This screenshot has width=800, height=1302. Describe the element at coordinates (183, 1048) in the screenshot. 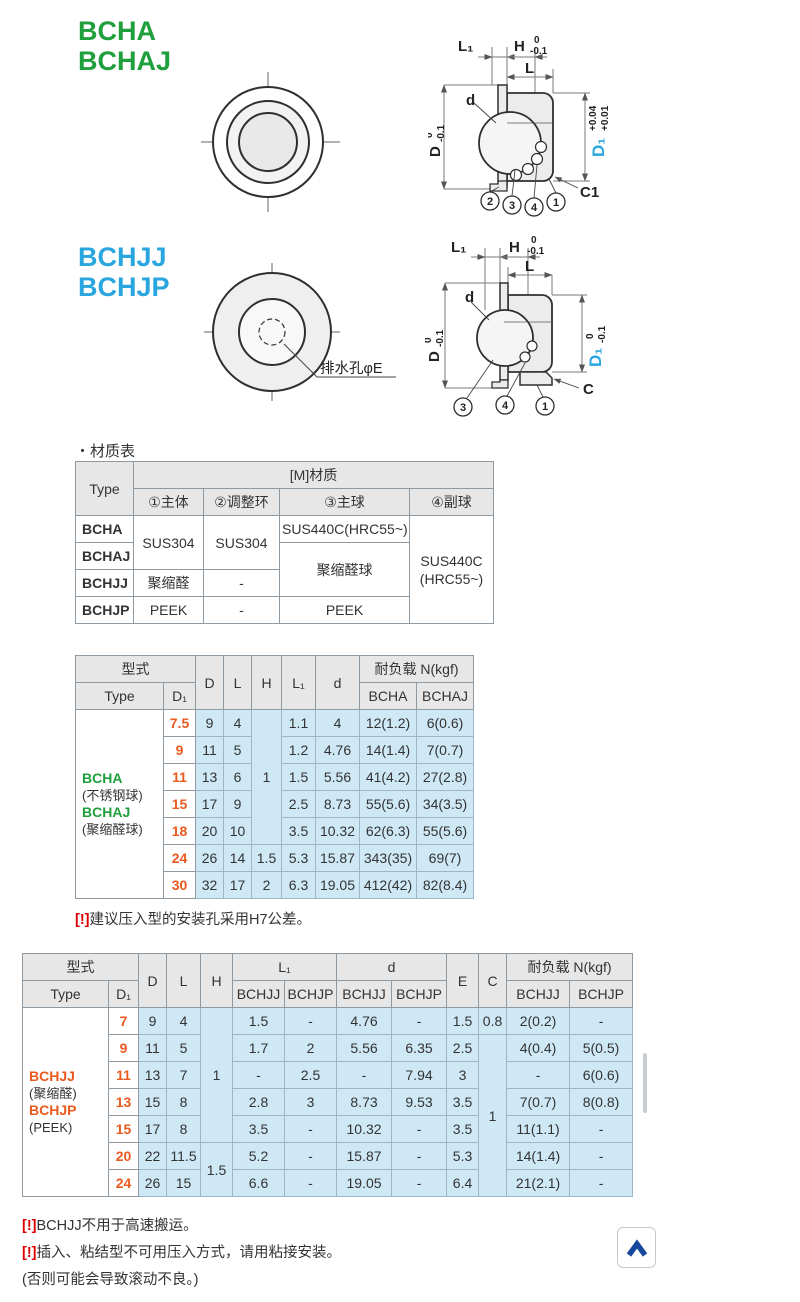

I see `table-cell: 5` at that location.